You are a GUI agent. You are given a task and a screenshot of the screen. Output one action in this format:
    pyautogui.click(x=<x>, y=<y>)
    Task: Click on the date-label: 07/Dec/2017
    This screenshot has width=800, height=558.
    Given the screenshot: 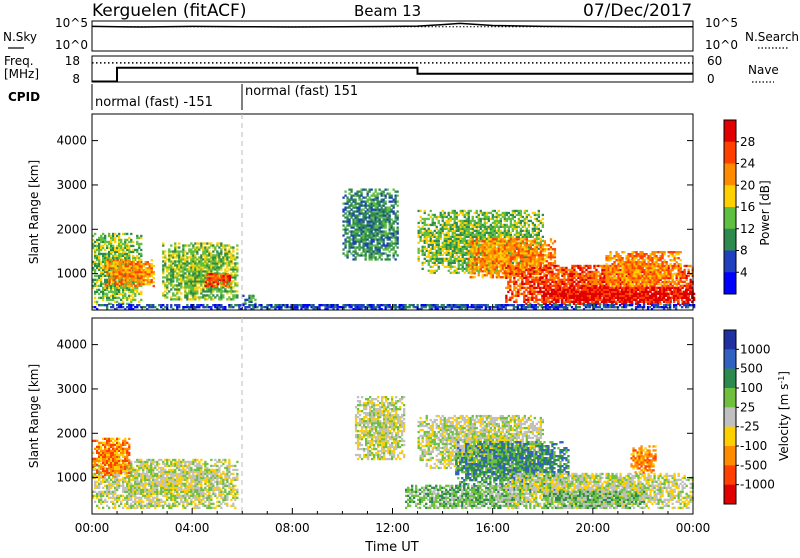 What is the action you would take?
    pyautogui.click(x=637, y=11)
    